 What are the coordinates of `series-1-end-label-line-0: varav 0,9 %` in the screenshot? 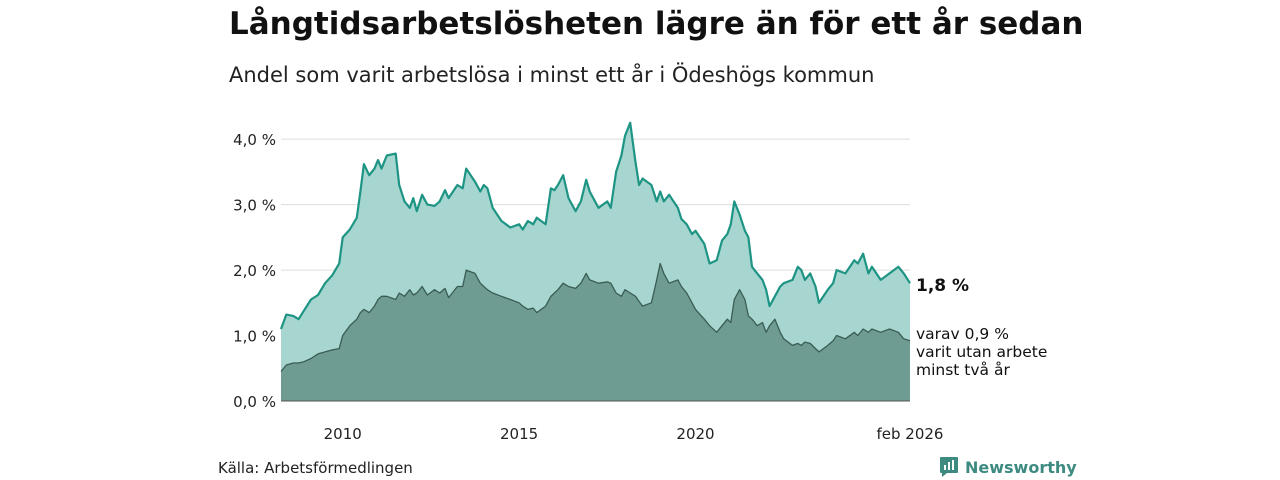 It's located at (962, 334).